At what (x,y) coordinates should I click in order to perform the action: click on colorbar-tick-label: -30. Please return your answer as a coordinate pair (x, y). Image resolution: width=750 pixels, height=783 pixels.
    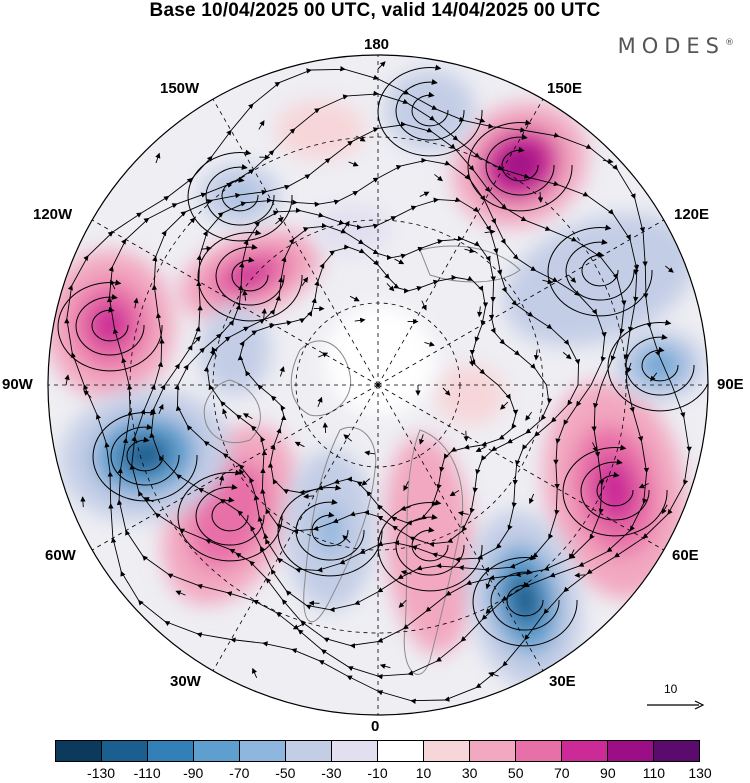
    Looking at the image, I should click on (331, 773).